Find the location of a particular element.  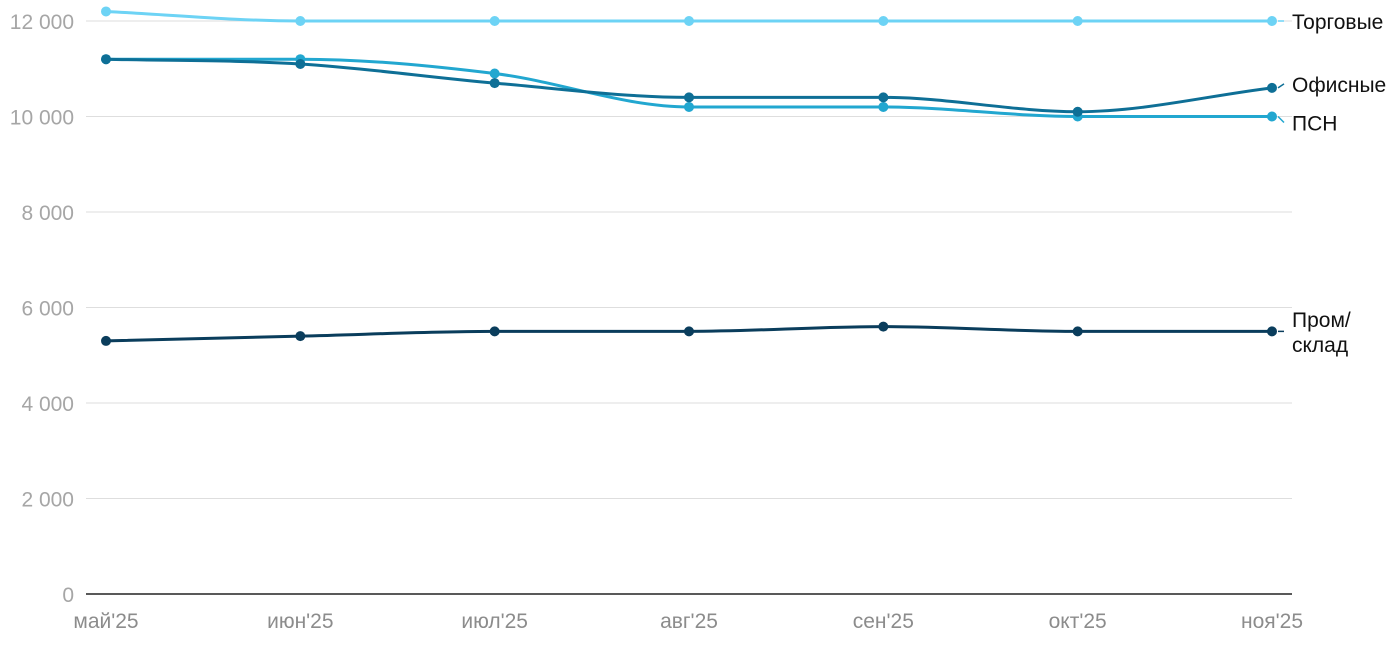

x-tick-label: май'25 is located at coordinates (105, 621).